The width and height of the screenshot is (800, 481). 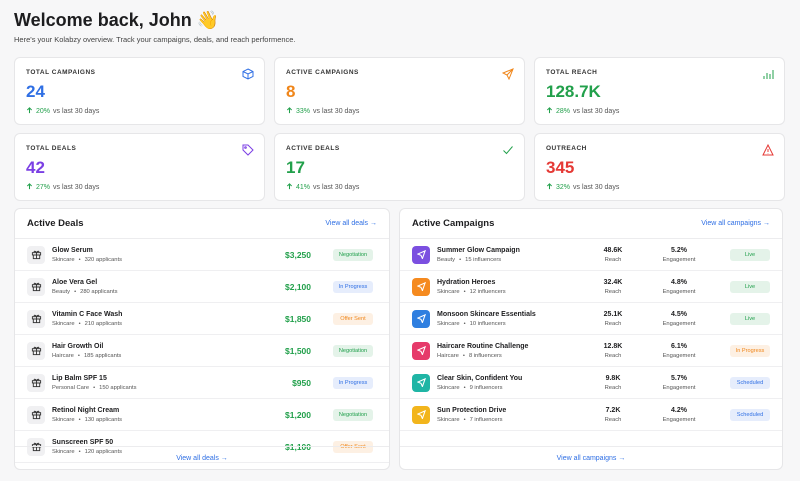 I want to click on row-name: Glow Serum, so click(x=72, y=250).